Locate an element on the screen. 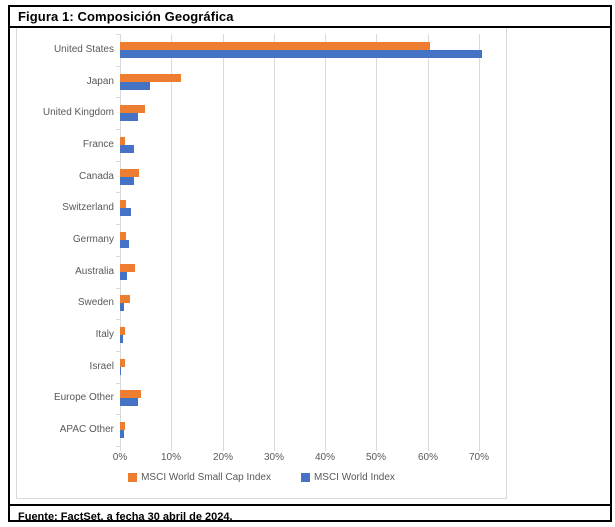 The height and width of the screenshot is (527, 615). category-label: Israel is located at coordinates (101, 366).